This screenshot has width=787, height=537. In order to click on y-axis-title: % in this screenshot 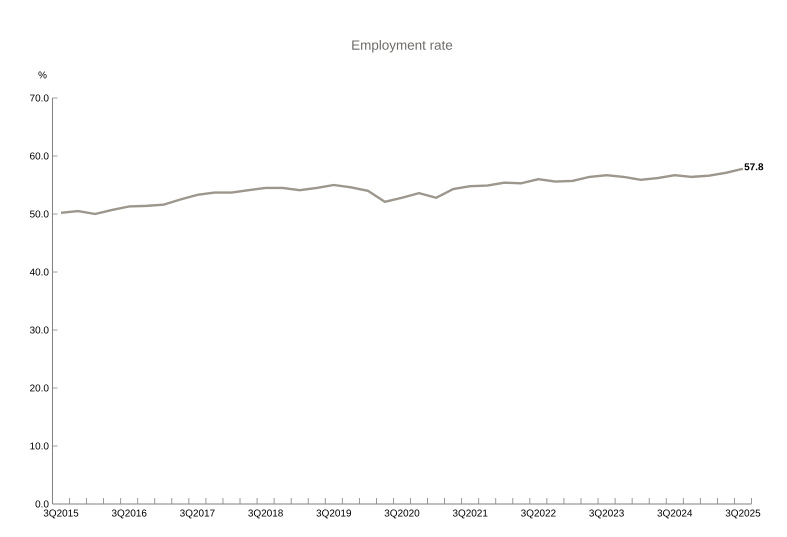, I will do `click(42, 75)`.